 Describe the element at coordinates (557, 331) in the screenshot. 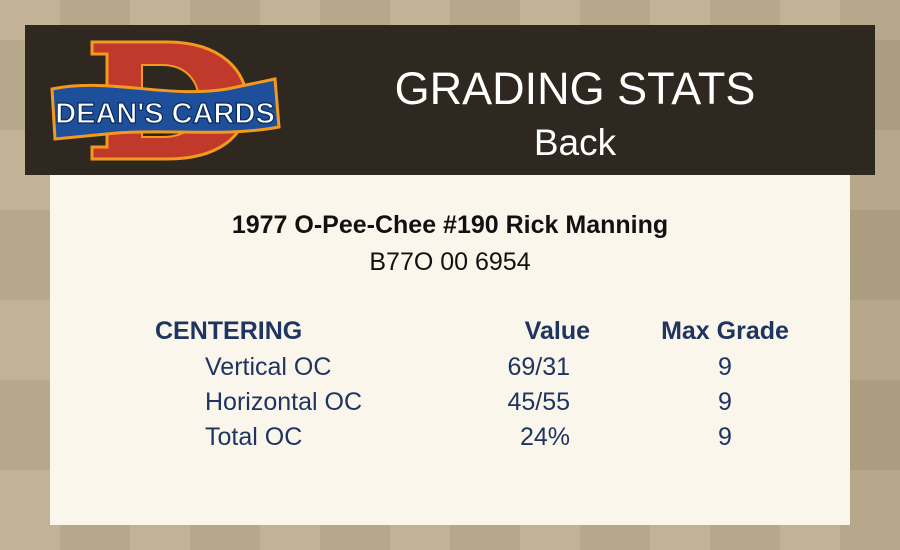

I see `value-header: Value` at that location.